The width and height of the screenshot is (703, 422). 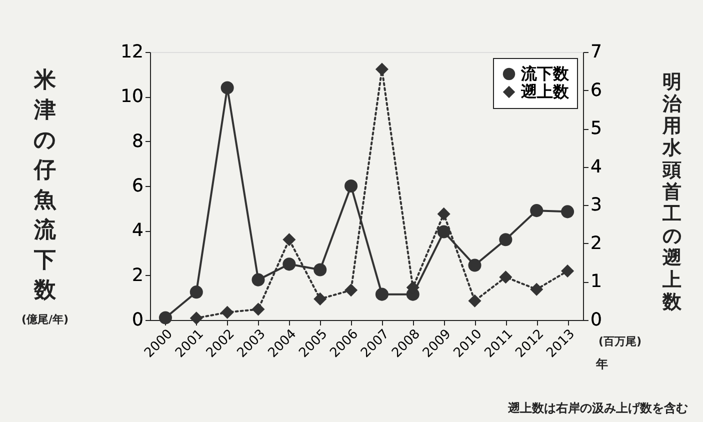 I want to click on legend-label: 流下数, so click(x=545, y=73).